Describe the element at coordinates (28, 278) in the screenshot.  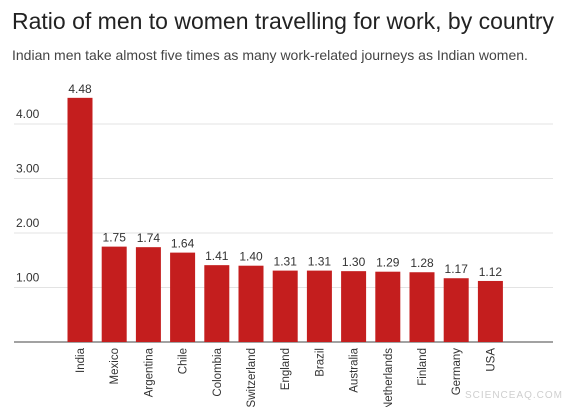
I see `y-tick-label: 1.00` at that location.